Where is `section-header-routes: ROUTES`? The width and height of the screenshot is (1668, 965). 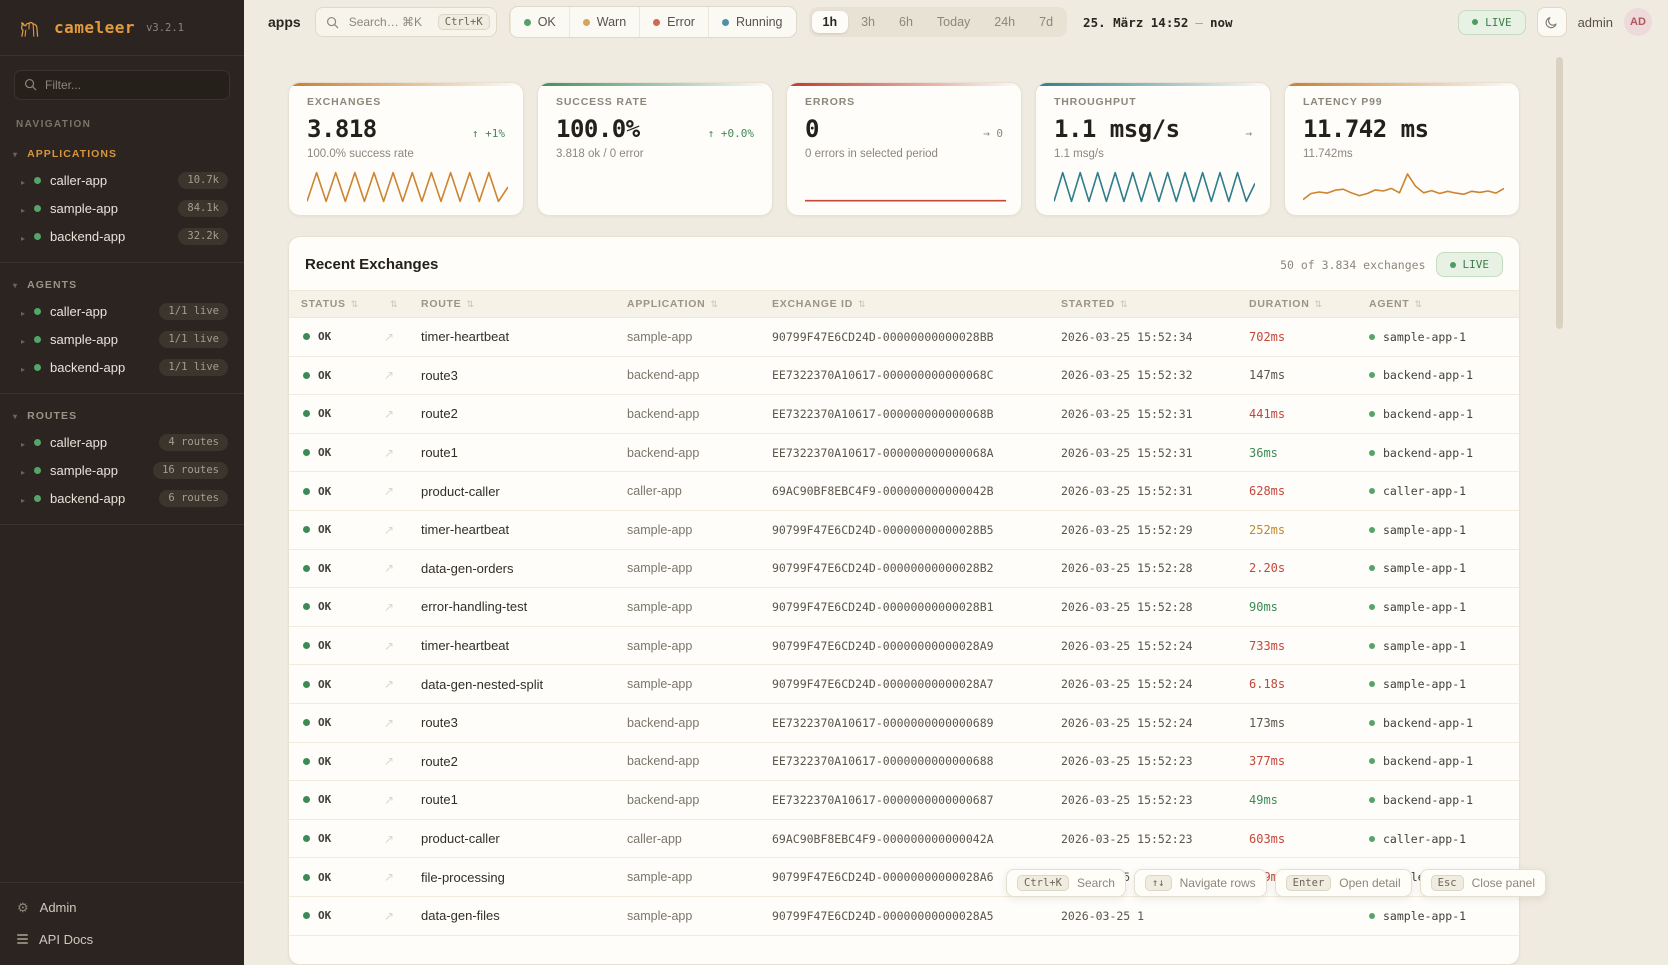 section-header-routes: ROUTES is located at coordinates (122, 415).